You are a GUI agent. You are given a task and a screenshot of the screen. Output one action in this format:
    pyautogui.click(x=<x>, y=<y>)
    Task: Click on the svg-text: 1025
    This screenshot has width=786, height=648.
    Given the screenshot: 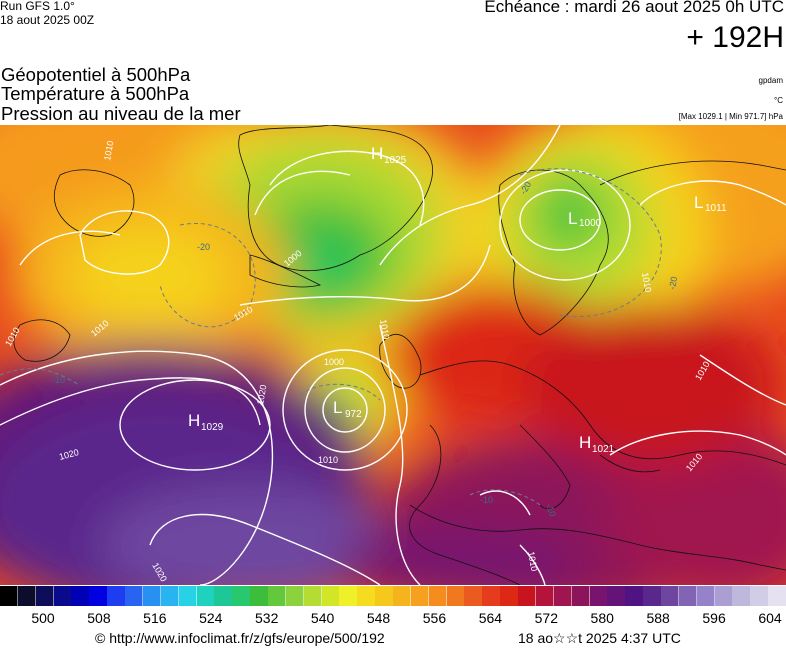 What is the action you would take?
    pyautogui.click(x=395, y=160)
    